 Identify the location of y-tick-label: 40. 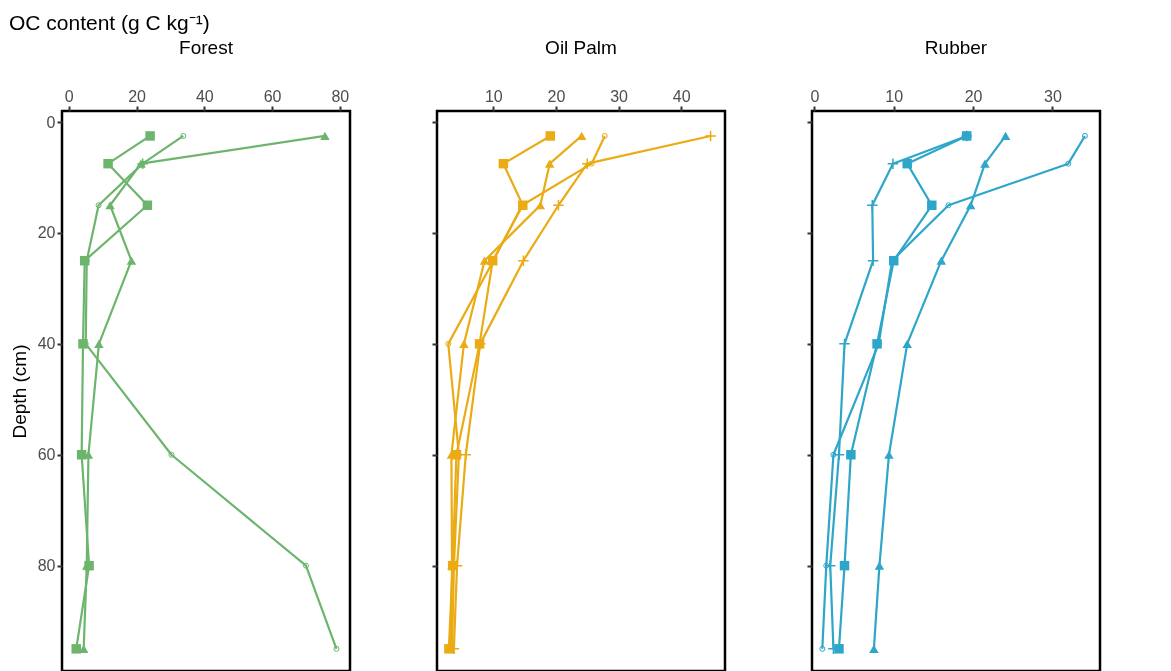
(46, 344).